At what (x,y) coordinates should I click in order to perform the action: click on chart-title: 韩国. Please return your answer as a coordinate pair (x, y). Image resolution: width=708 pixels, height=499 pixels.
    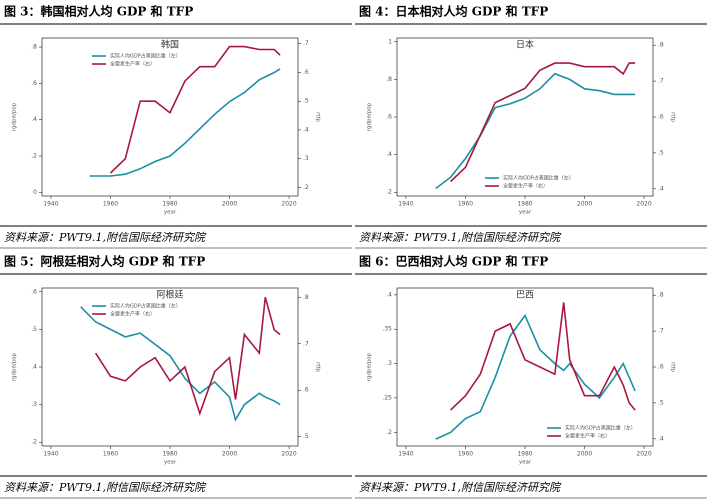
    Looking at the image, I should click on (170, 45).